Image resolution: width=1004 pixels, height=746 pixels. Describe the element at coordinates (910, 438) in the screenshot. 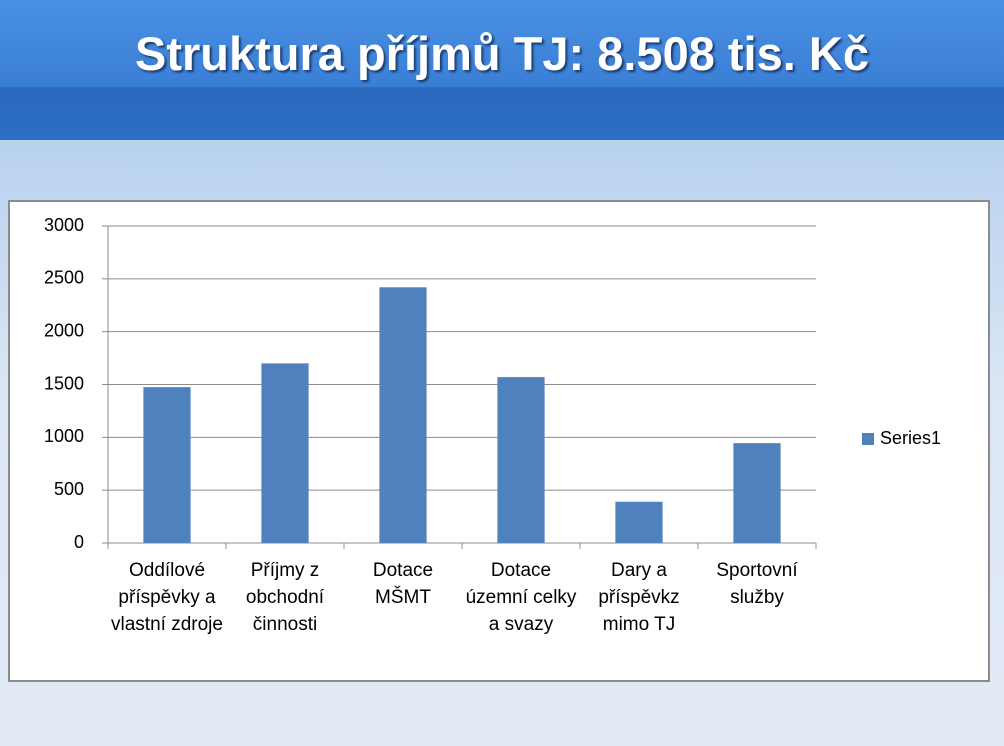

I see `legend-label: Series1` at that location.